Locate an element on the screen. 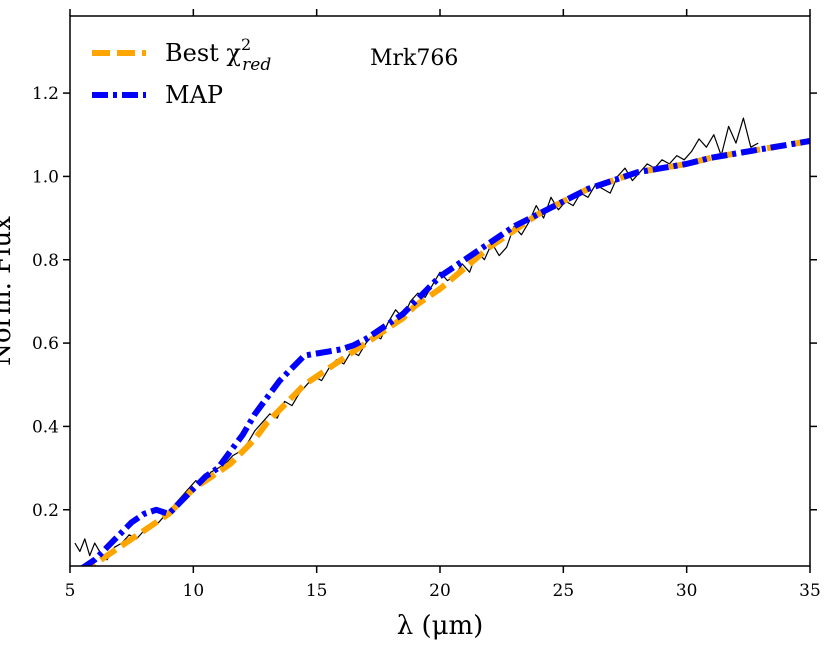 Image resolution: width=830 pixels, height=664 pixels. x-tick-label: 20 is located at coordinates (440, 591).